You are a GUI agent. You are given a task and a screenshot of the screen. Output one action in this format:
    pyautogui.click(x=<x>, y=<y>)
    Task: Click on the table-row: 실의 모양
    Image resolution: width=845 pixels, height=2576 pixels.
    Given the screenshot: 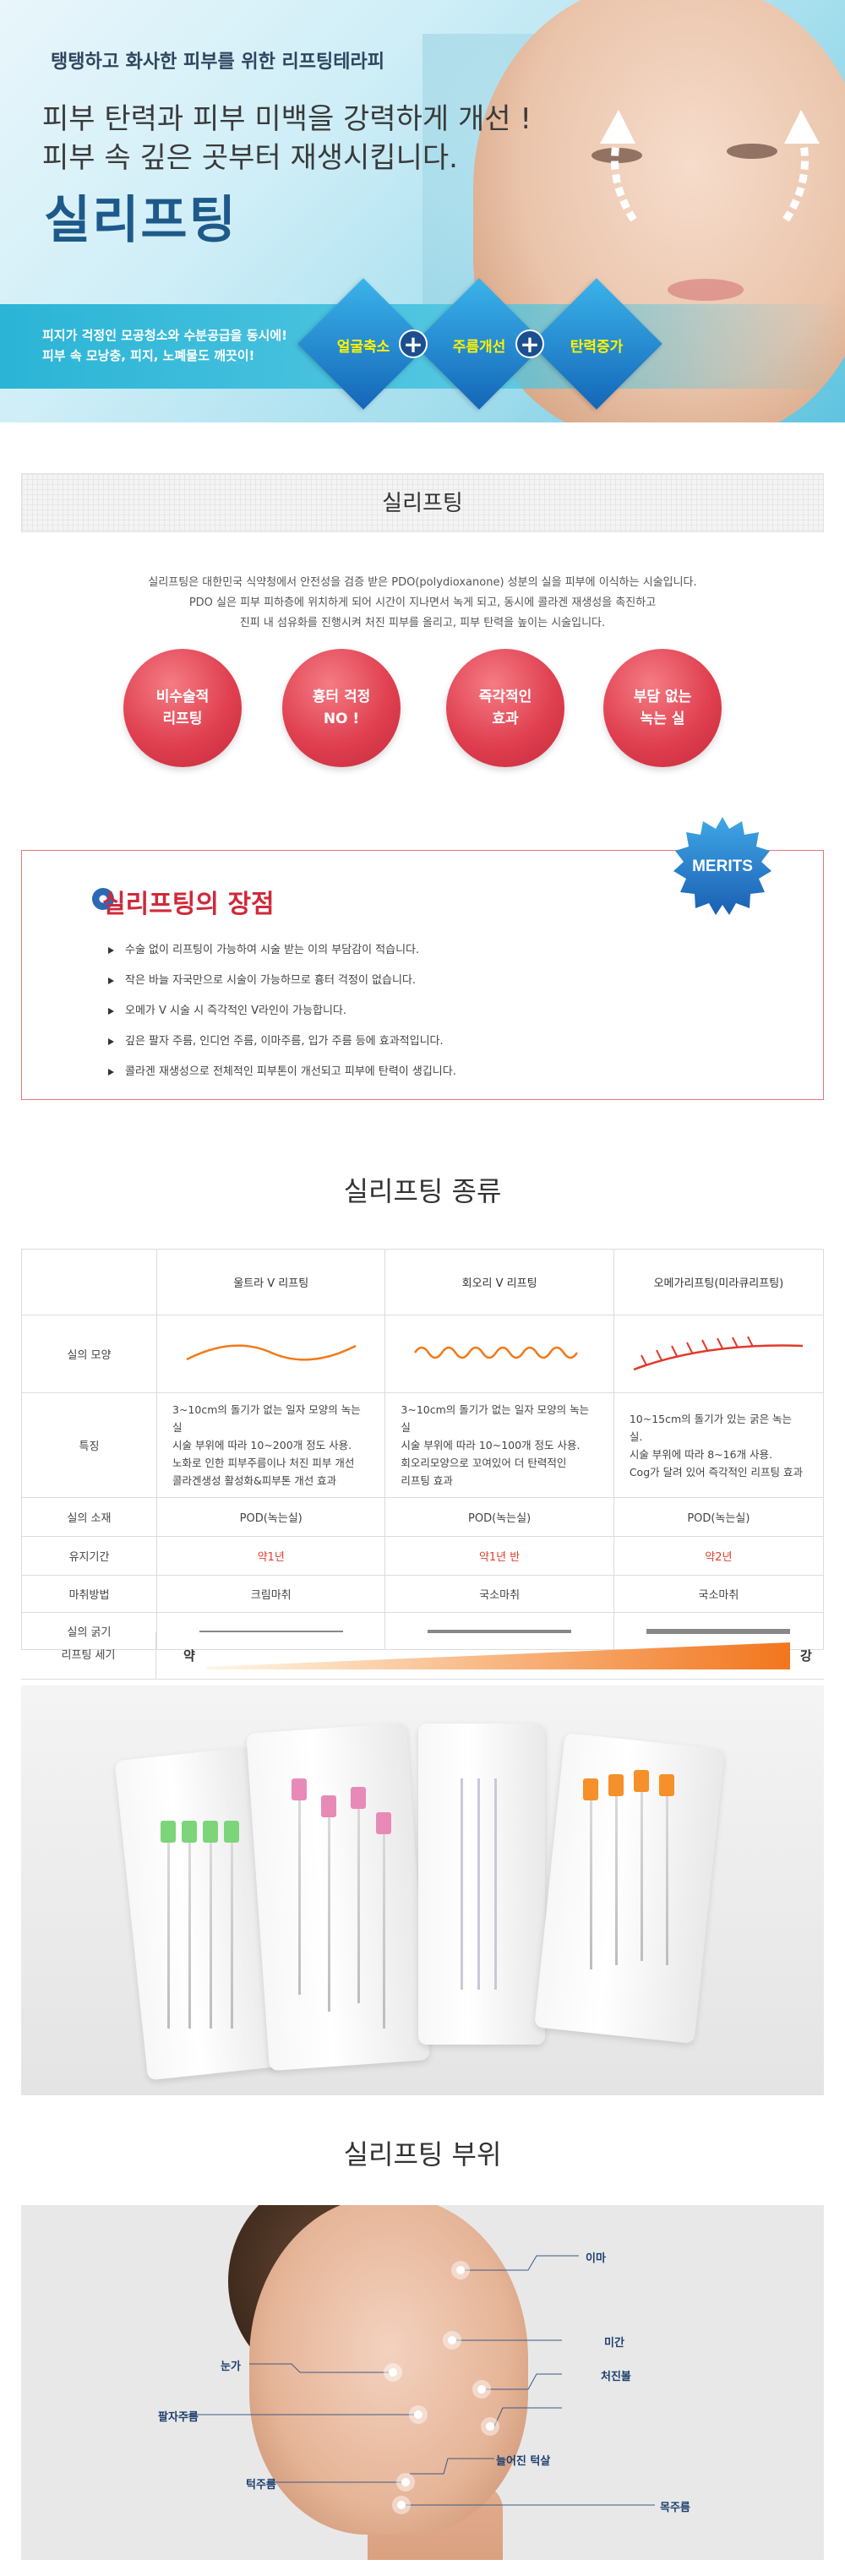 What is the action you would take?
    pyautogui.click(x=423, y=1354)
    